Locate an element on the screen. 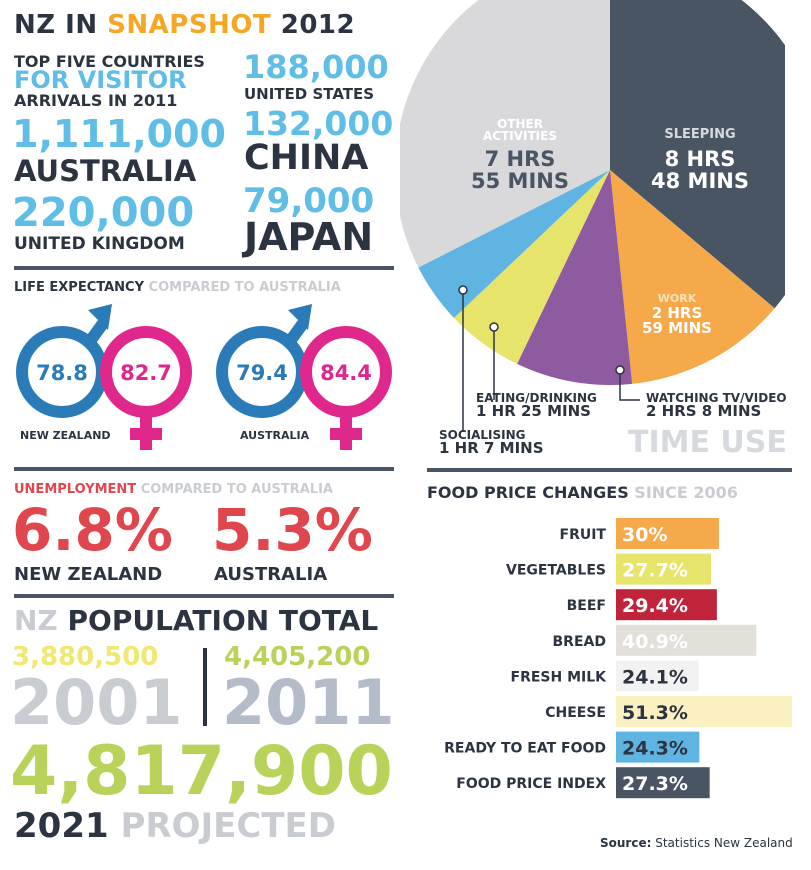 This screenshot has width=811, height=870. food-heading: FOOD PRICE CHANGES SINCE 2006 is located at coordinates (582, 492).